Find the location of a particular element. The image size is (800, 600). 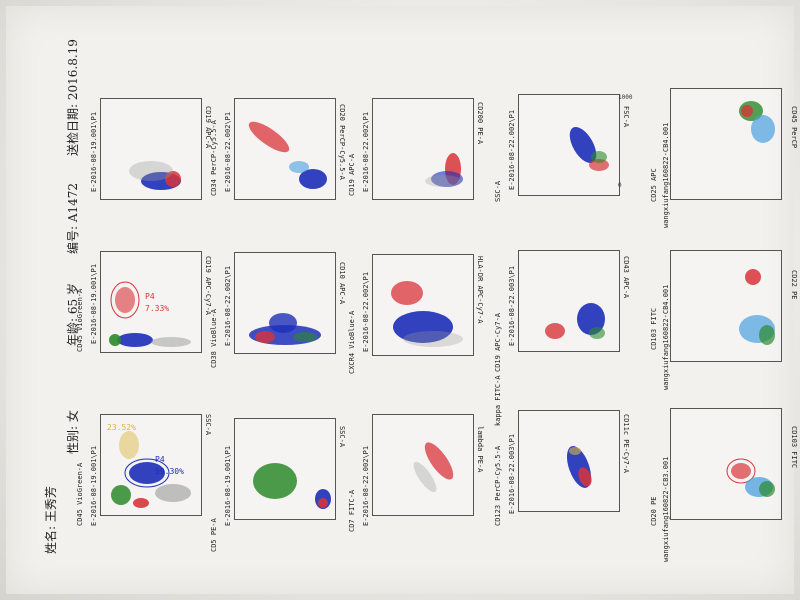

y-axis-label: CD103 FITC is located at coordinates (654, 328).